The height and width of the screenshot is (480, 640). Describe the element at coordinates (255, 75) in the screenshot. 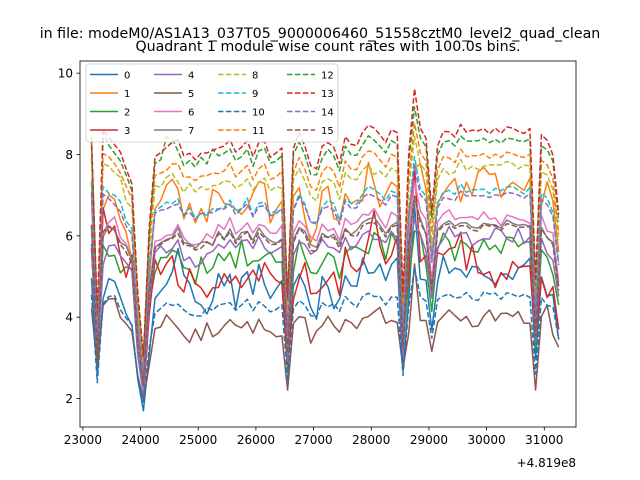

I see `legend-label-8: 8` at that location.